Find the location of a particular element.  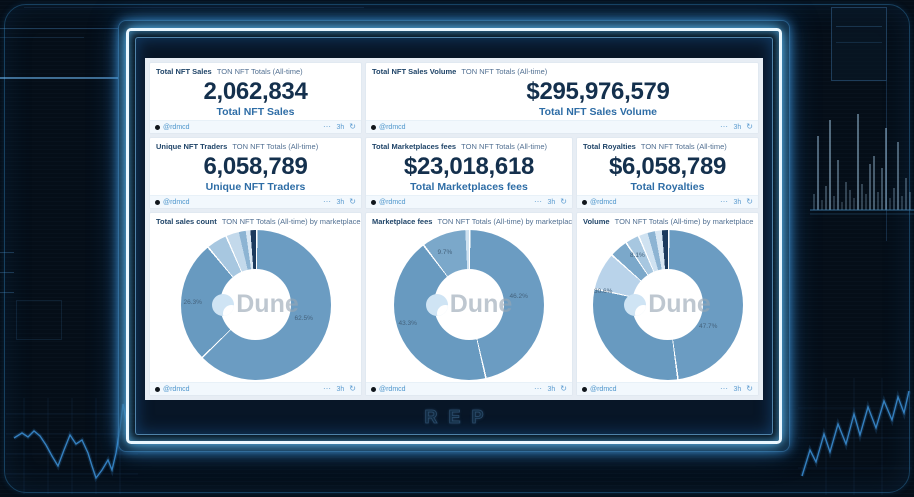

counter-body: 2,062,834 Total NFT Sales is located at coordinates (255, 98).